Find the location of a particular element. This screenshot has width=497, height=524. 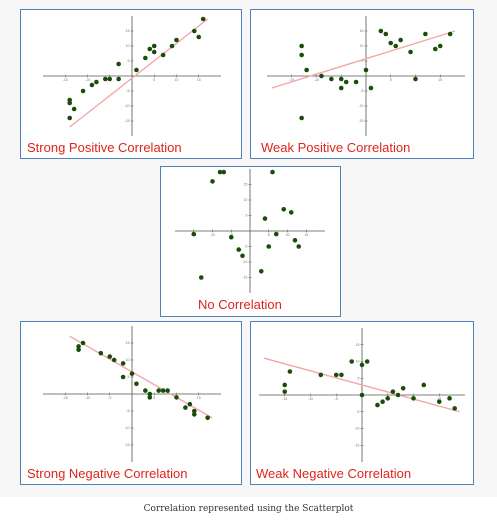

chart-title: No Correlation is located at coordinates (240, 304).